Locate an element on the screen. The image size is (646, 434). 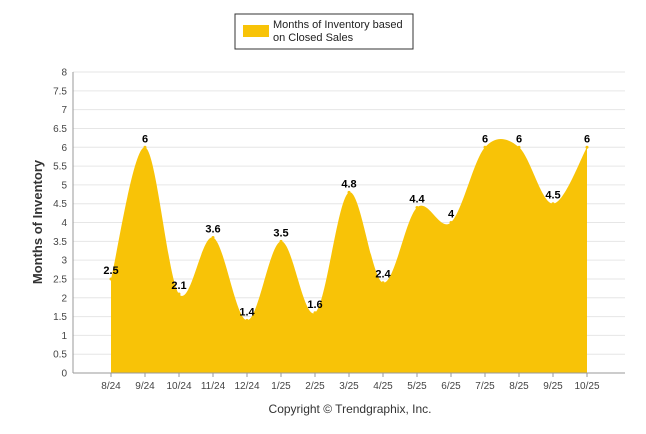
data-label: 1.4 is located at coordinates (247, 312).